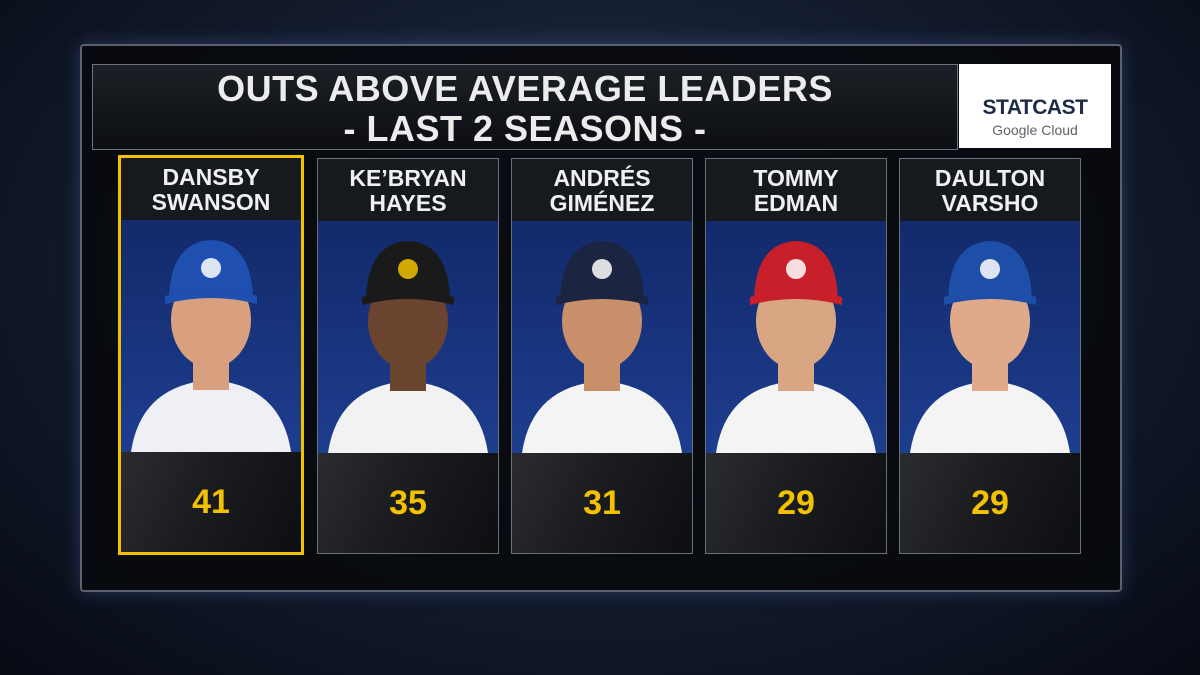 Image resolution: width=1200 pixels, height=675 pixels. I want to click on statcast-logo: STATCAST Google Cloud, so click(1035, 106).